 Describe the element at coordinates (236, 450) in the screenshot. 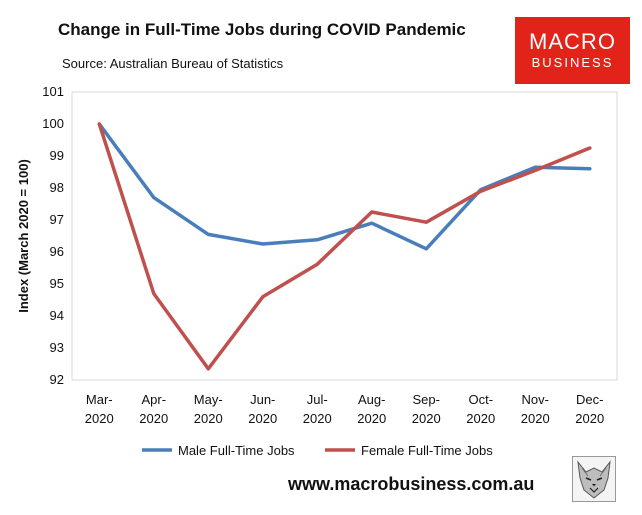

I see `legend-label-male: Male Full-Time Jobs` at that location.